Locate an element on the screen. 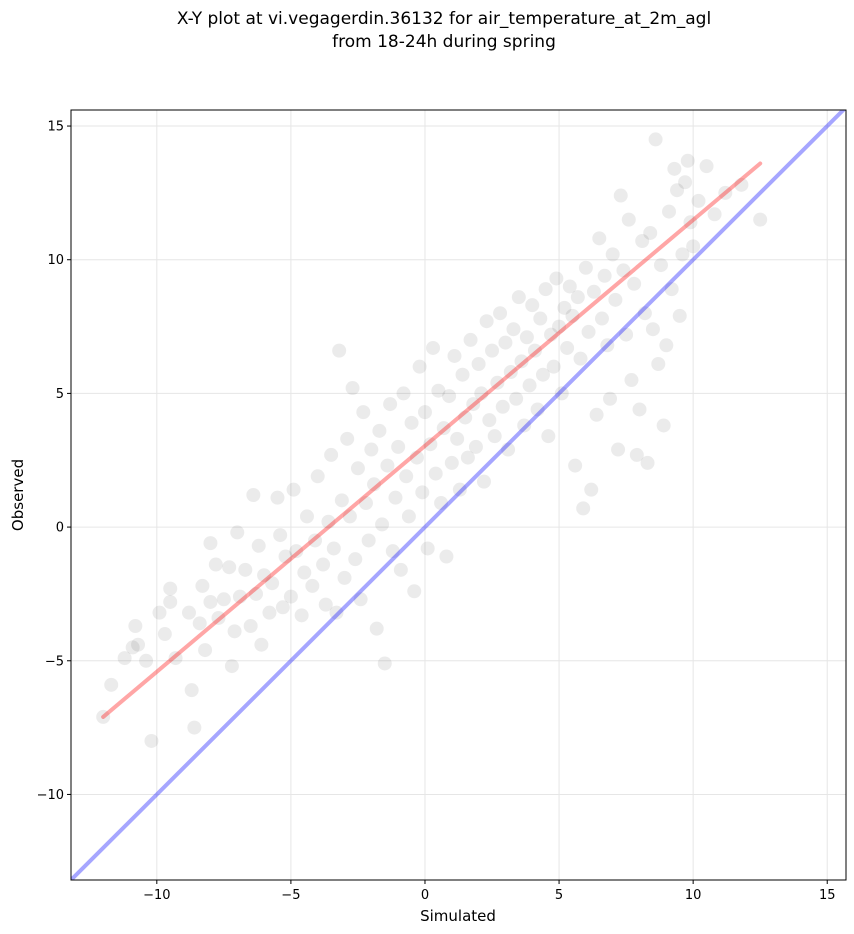 The height and width of the screenshot is (934, 854). y-tick-label: 15 is located at coordinates (55, 127).